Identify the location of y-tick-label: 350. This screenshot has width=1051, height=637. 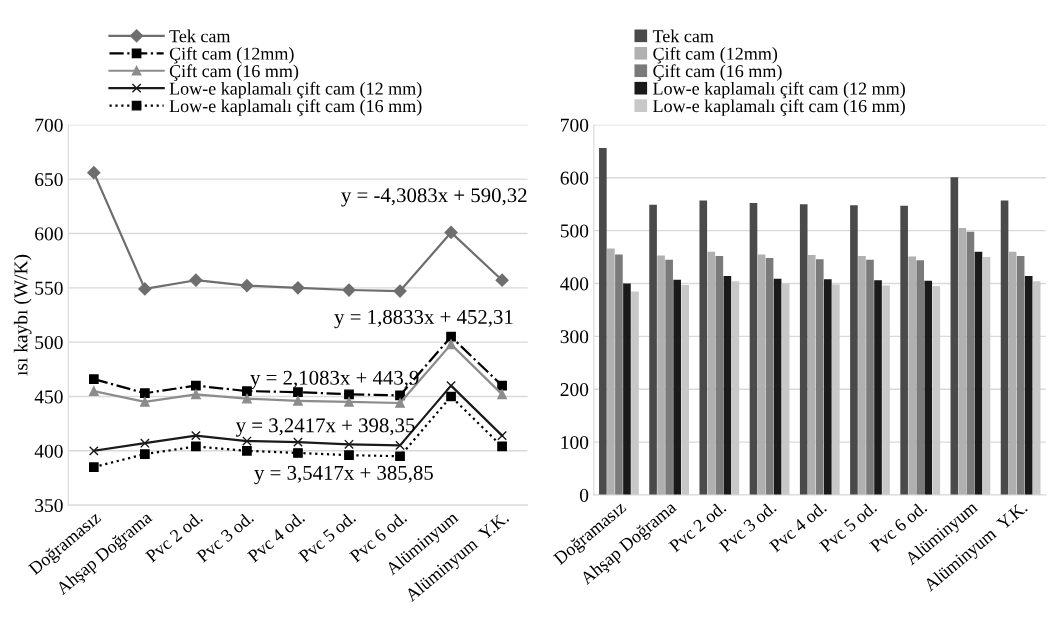
(49, 505).